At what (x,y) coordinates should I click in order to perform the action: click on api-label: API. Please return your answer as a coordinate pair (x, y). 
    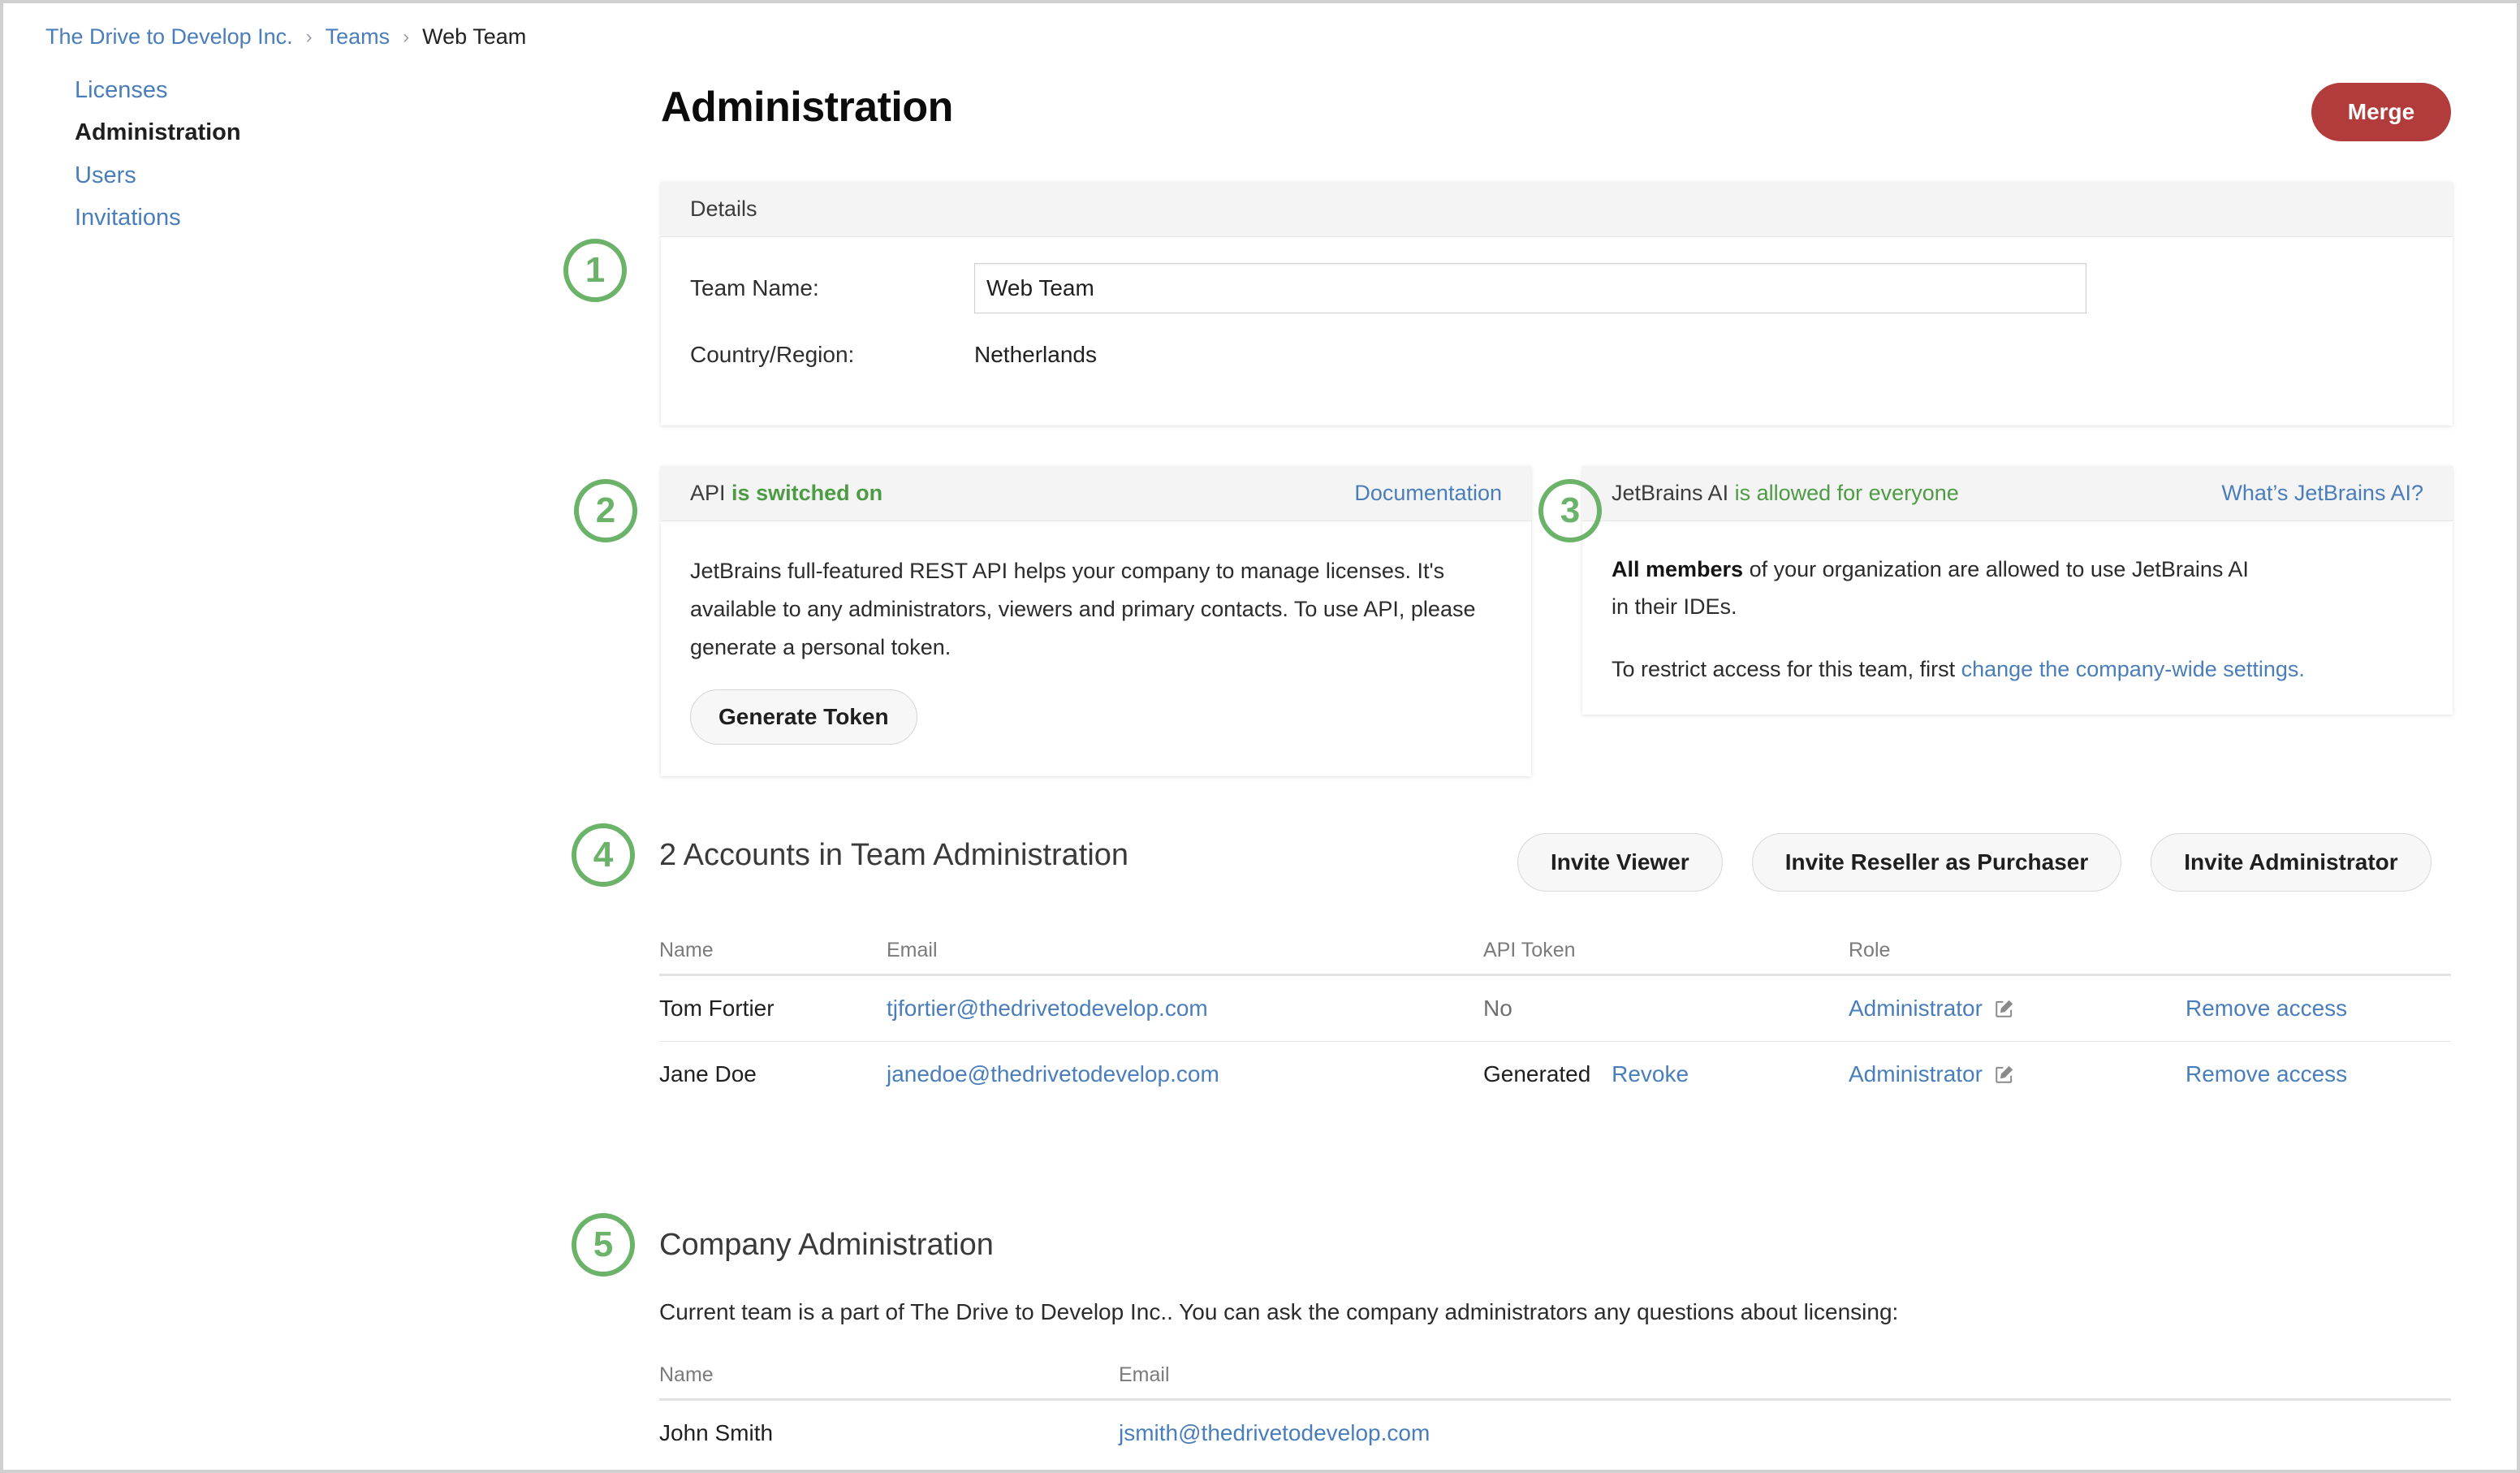
    Looking at the image, I should click on (708, 493).